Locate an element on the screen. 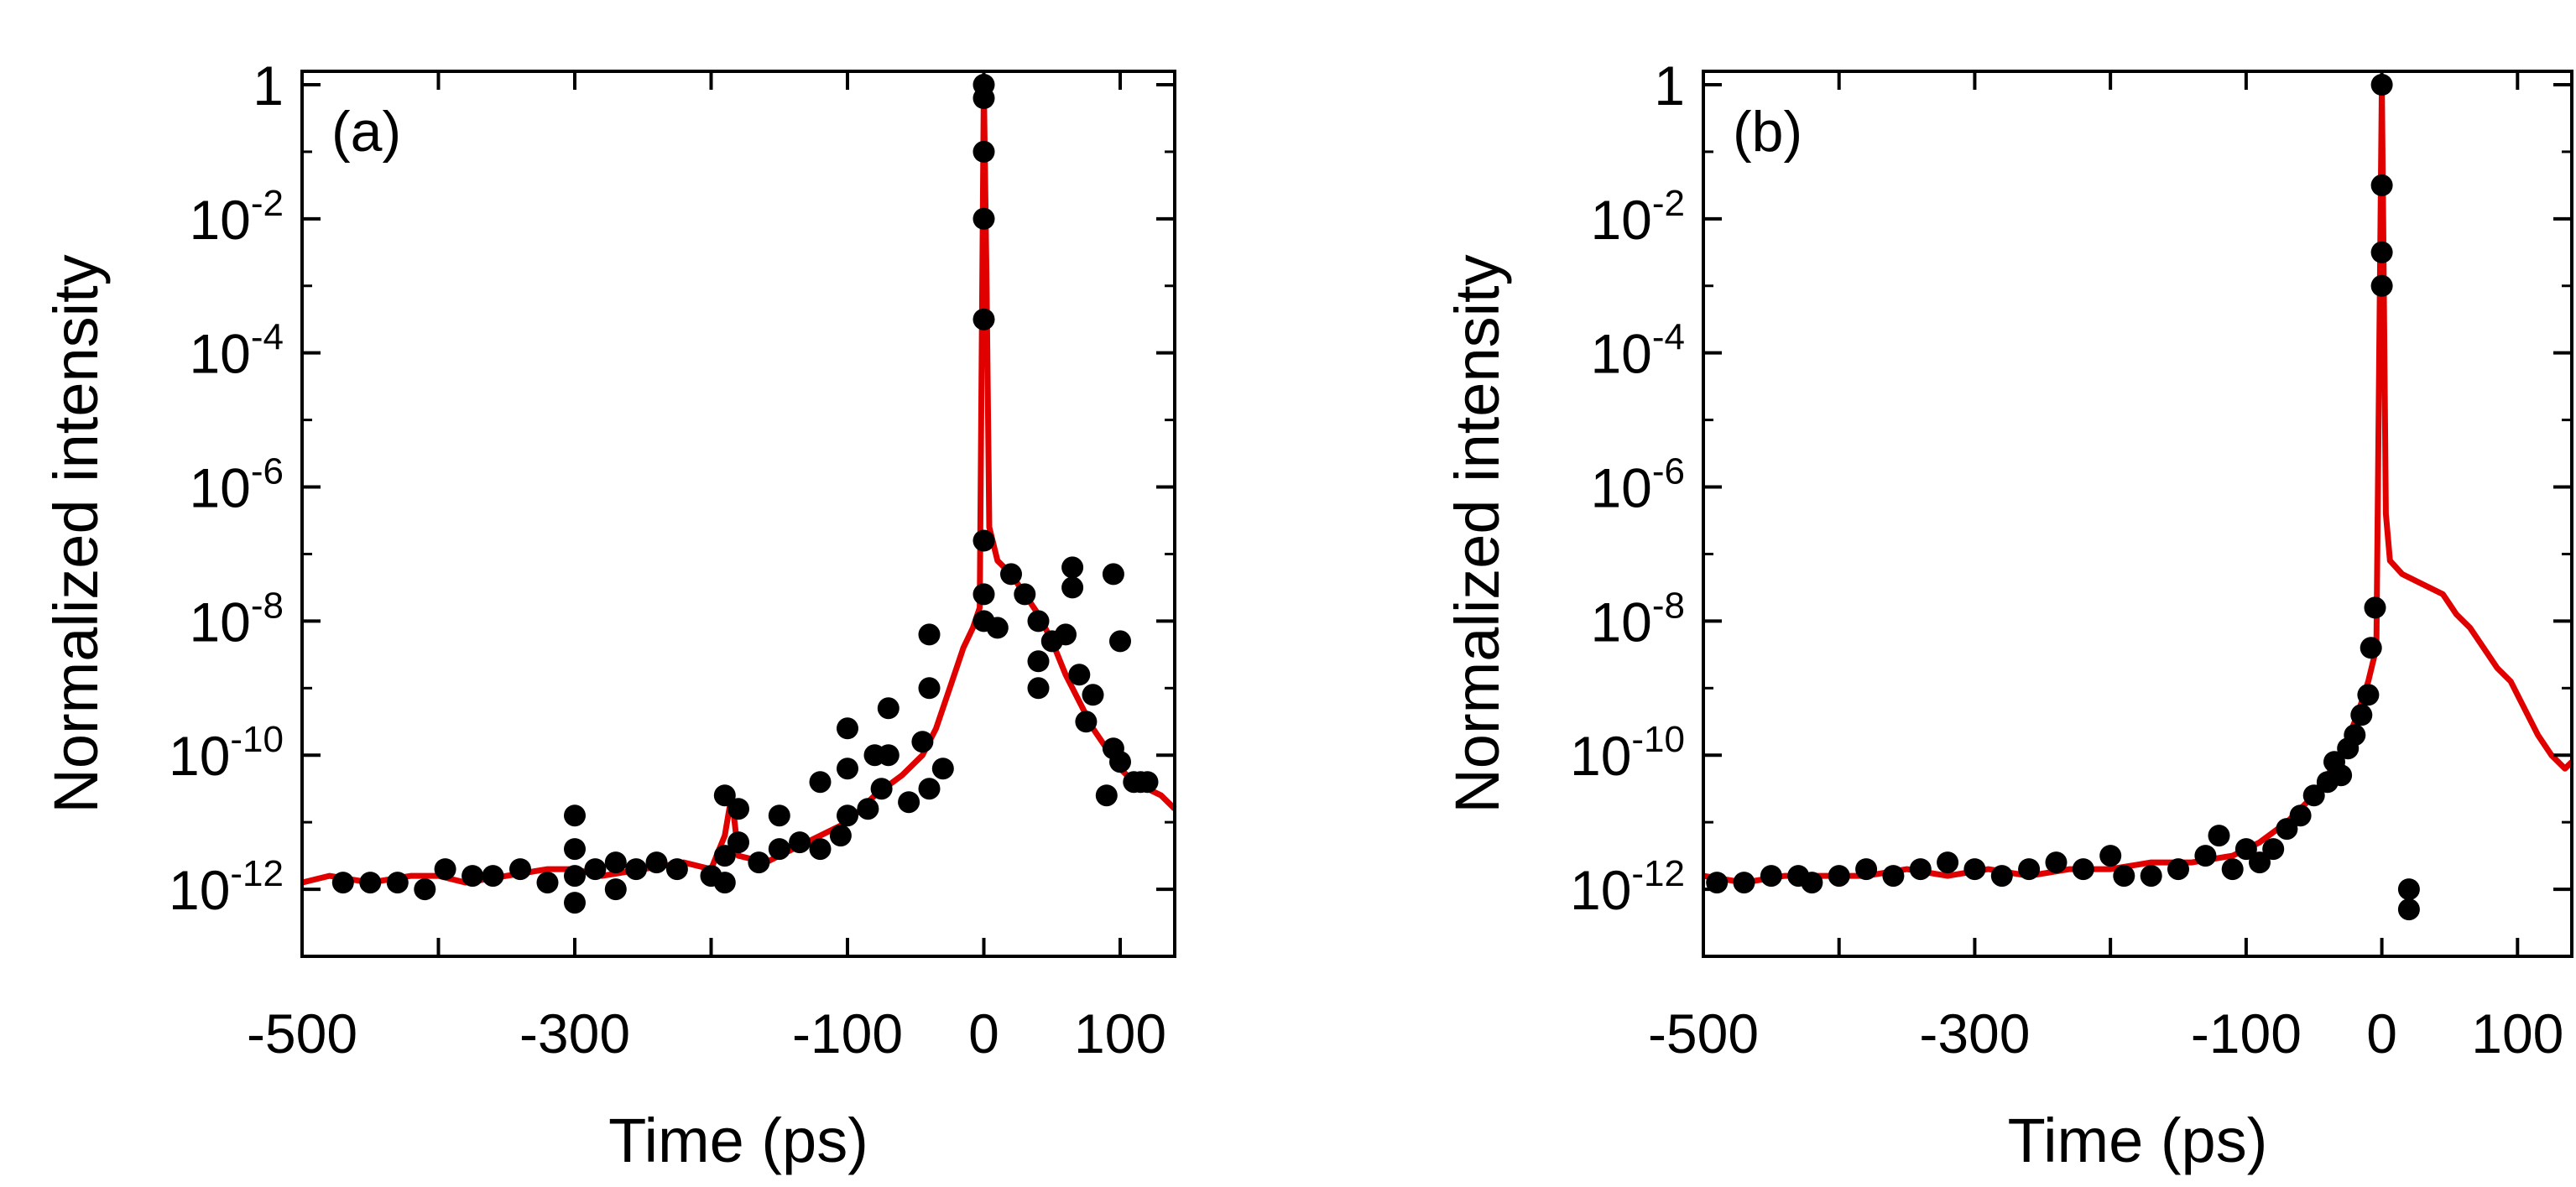 The height and width of the screenshot is (1187, 2576). y-tick-label: 10⁻¹⁰ is located at coordinates (226, 753).